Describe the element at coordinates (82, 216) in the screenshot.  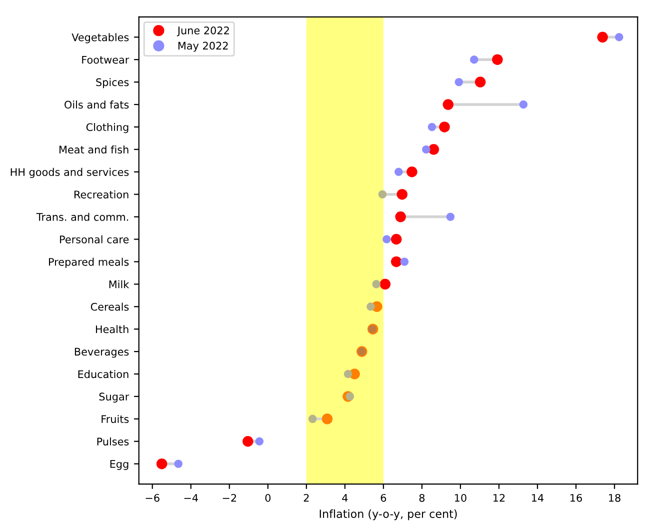
I see `y-tick-label: Trans. and comm.` at that location.